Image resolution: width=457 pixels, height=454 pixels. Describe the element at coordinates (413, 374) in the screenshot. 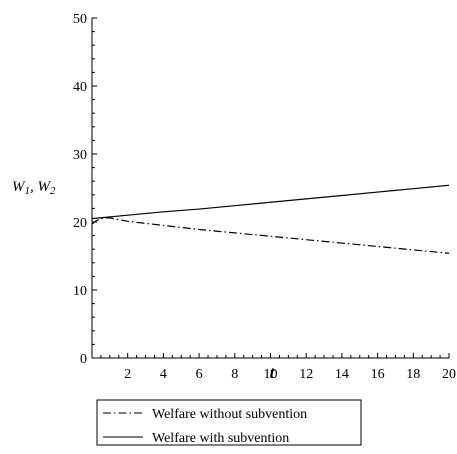

I see `x-tick-label: 18` at that location.